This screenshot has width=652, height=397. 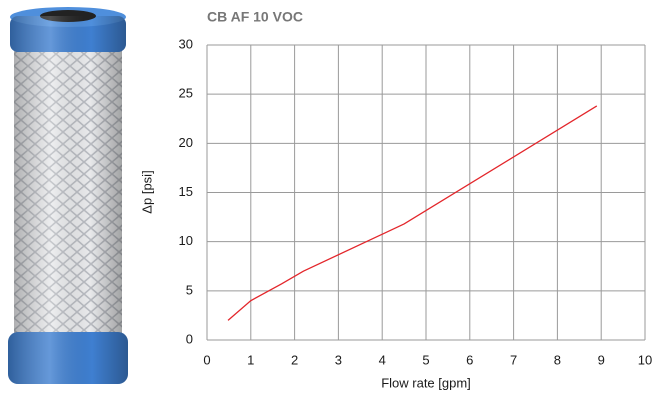 I want to click on y-tick-label: 15, so click(x=186, y=191).